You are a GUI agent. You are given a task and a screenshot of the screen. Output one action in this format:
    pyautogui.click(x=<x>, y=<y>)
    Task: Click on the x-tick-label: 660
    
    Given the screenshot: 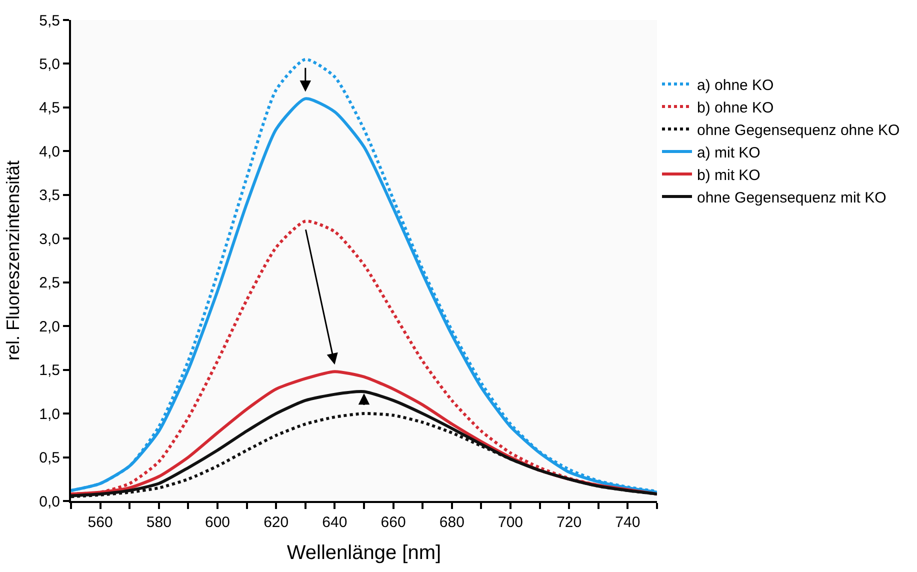 What is the action you would take?
    pyautogui.click(x=393, y=522)
    